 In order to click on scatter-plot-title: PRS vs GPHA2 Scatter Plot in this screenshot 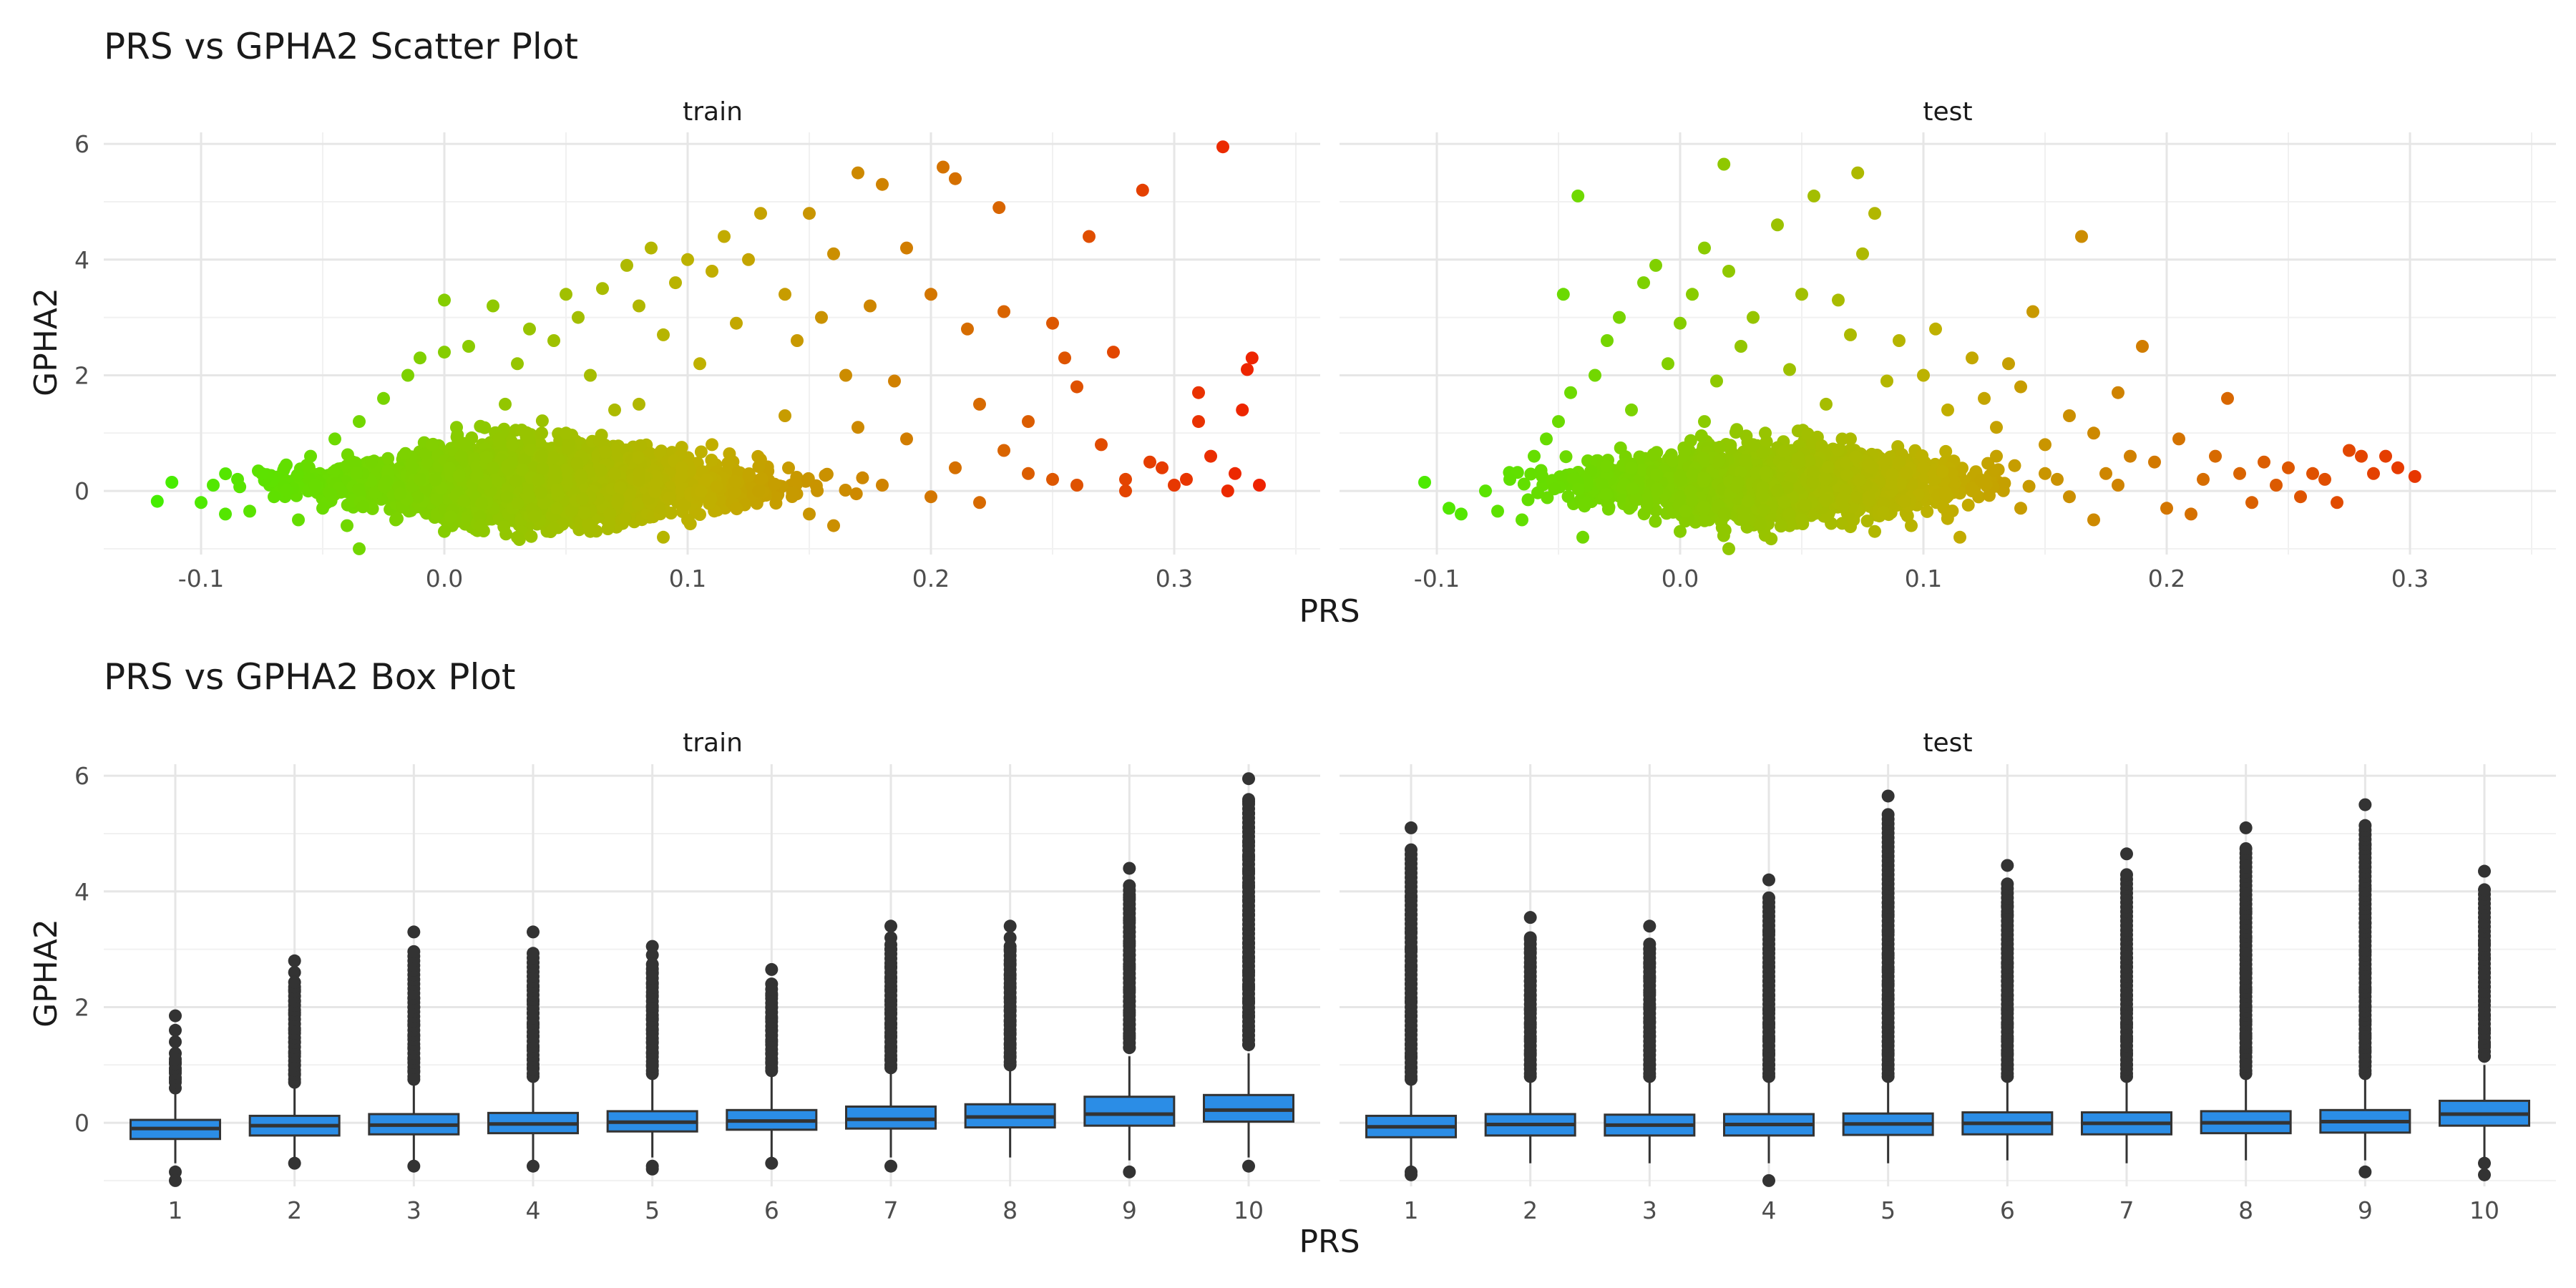, I will do `click(341, 46)`.